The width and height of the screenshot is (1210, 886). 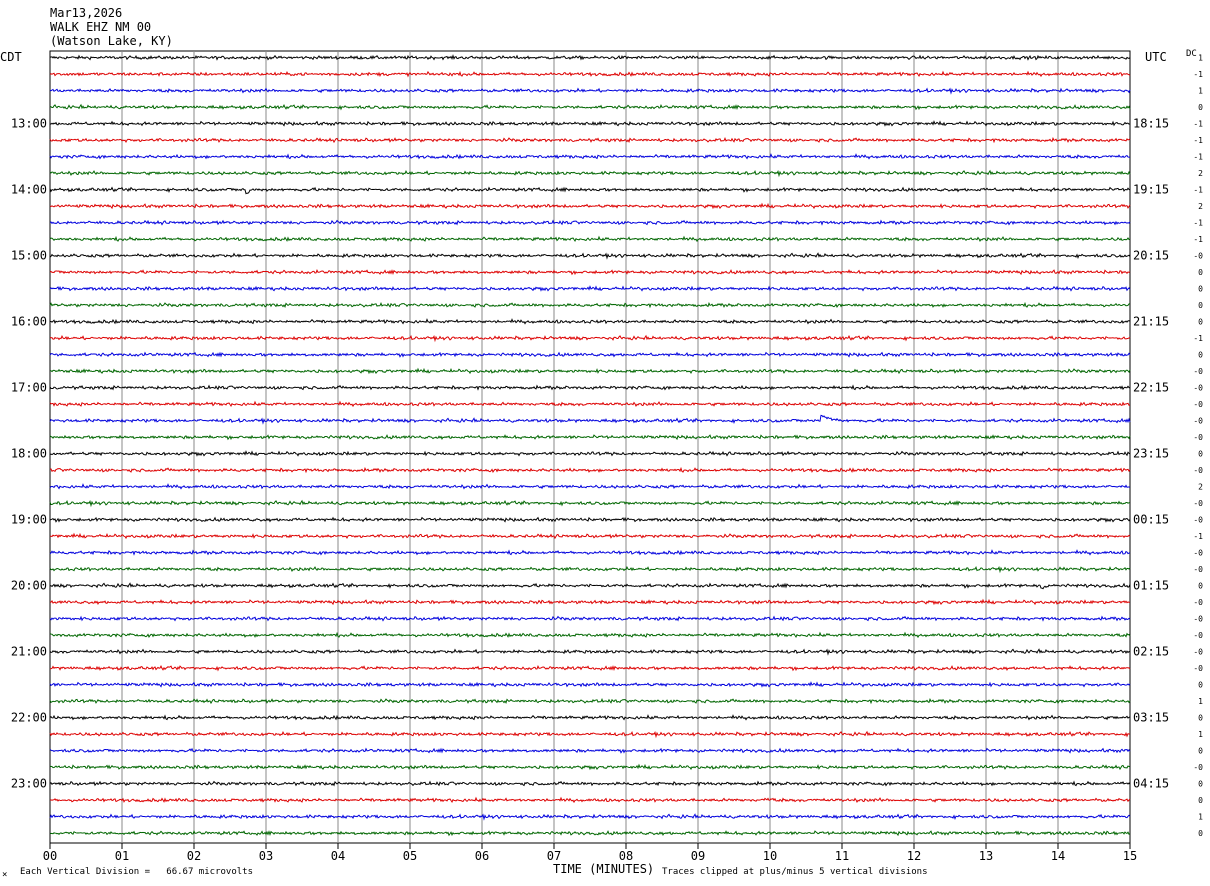 What do you see at coordinates (122, 856) in the screenshot?
I see `x-tick-label: 01` at bounding box center [122, 856].